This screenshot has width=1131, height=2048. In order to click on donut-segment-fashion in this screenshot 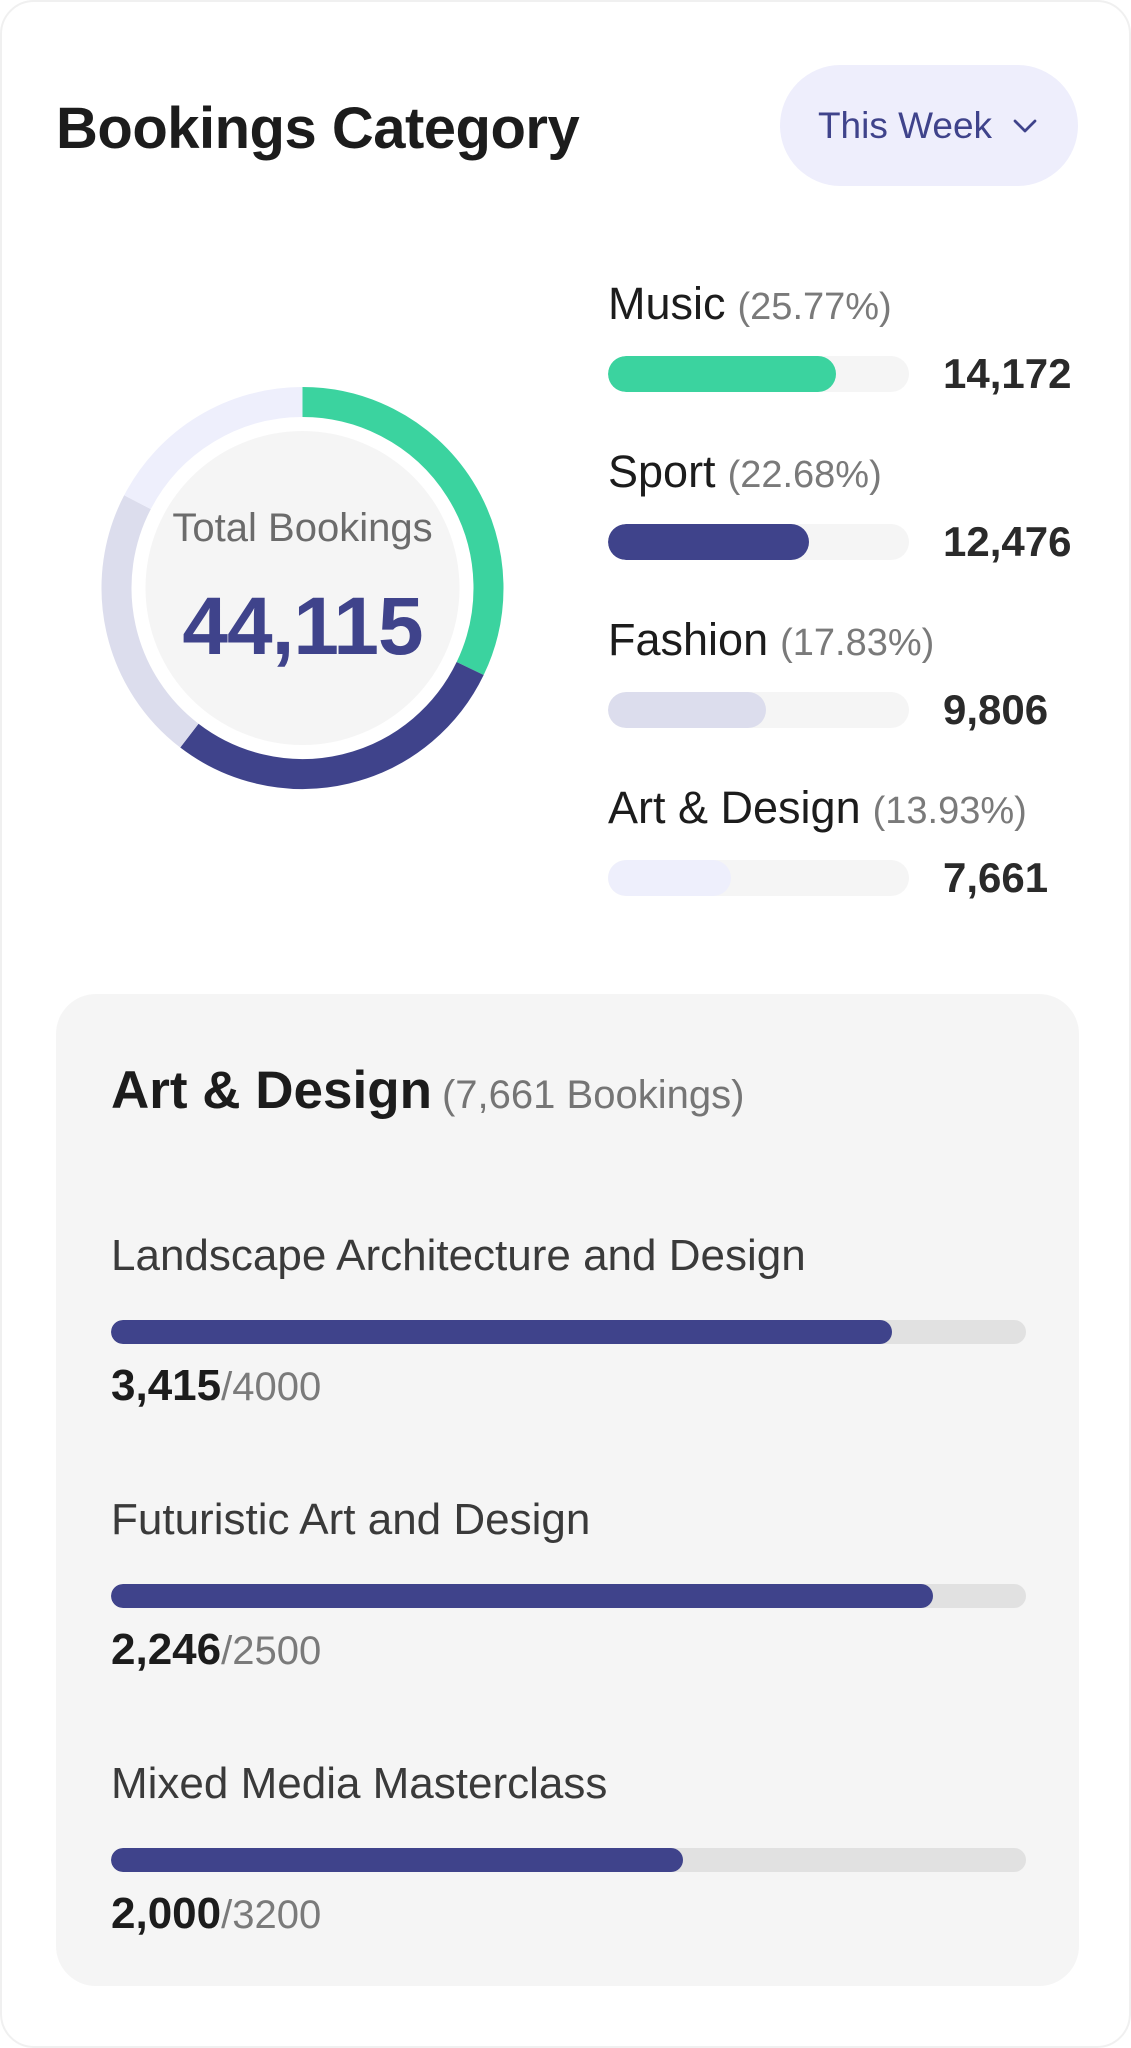, I will do `click(150, 621)`.